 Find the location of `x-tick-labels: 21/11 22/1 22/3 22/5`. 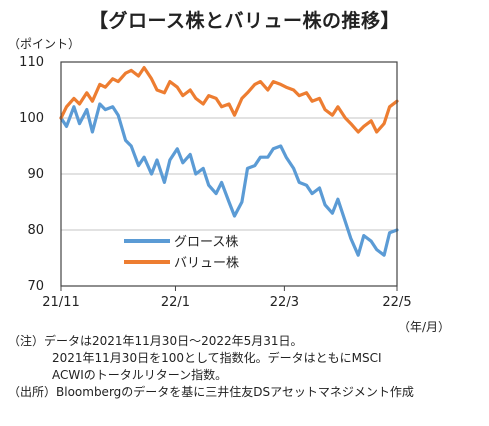

x-tick-labels: 21/11 22/1 22/3 22/5 is located at coordinates (226, 302).